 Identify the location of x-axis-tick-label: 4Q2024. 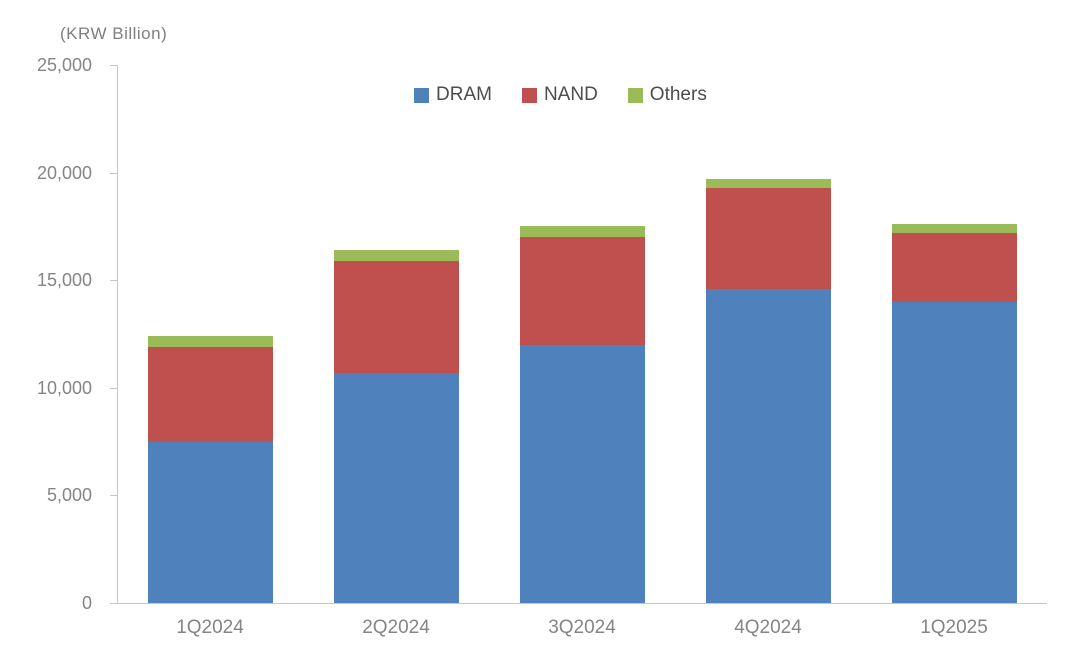
(768, 627).